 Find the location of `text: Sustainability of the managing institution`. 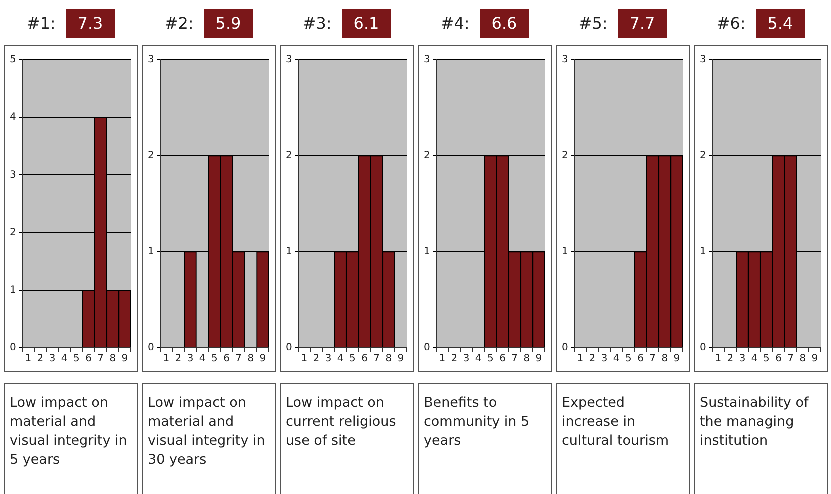

text: Sustainability of the managing institution is located at coordinates (761, 438).